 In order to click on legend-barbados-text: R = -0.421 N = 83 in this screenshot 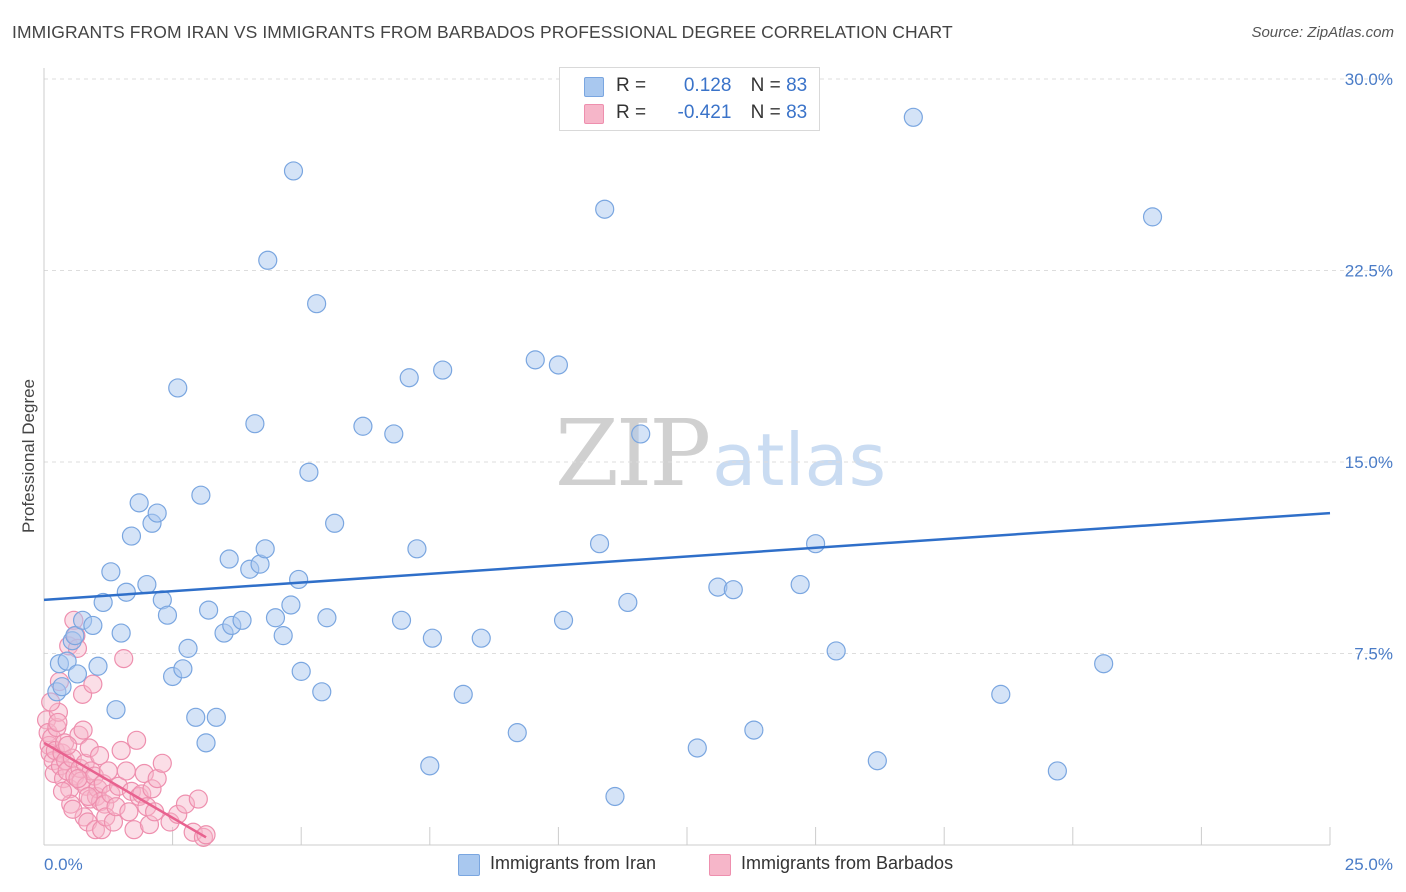, I will do `click(711, 113)`.